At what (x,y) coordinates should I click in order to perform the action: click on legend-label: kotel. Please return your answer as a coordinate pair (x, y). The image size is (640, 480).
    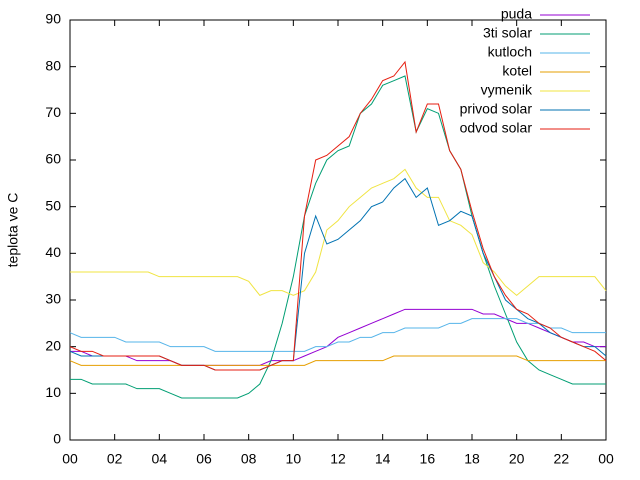
    Looking at the image, I should click on (517, 71).